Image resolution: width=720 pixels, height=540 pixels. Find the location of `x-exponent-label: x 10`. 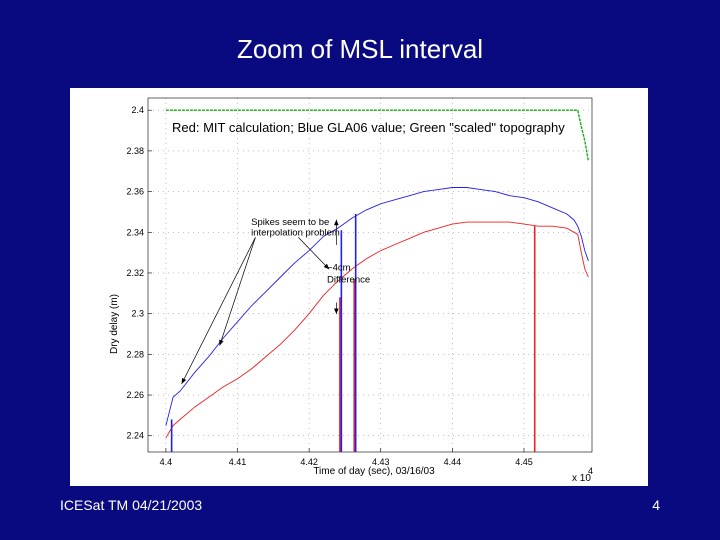

x-exponent-label: x 10 is located at coordinates (581, 478).